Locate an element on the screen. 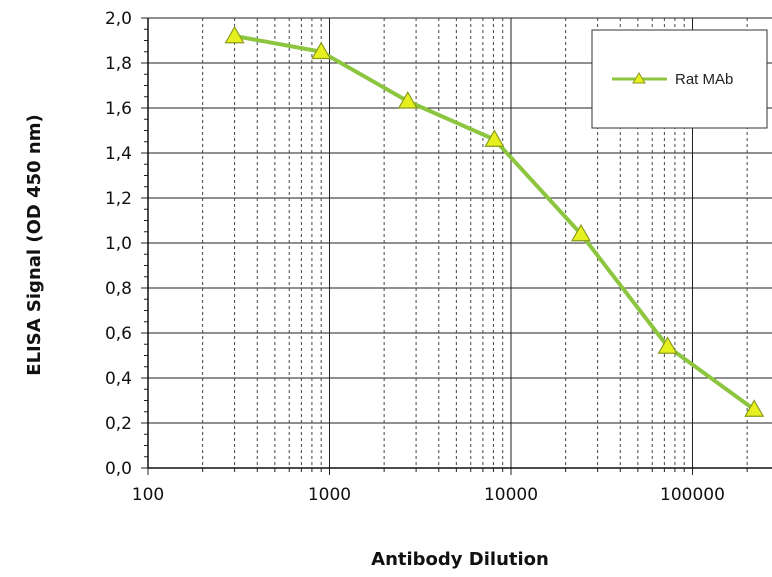 Image resolution: width=772 pixels, height=577 pixels. y-tick-label: 0,4 is located at coordinates (118, 379).